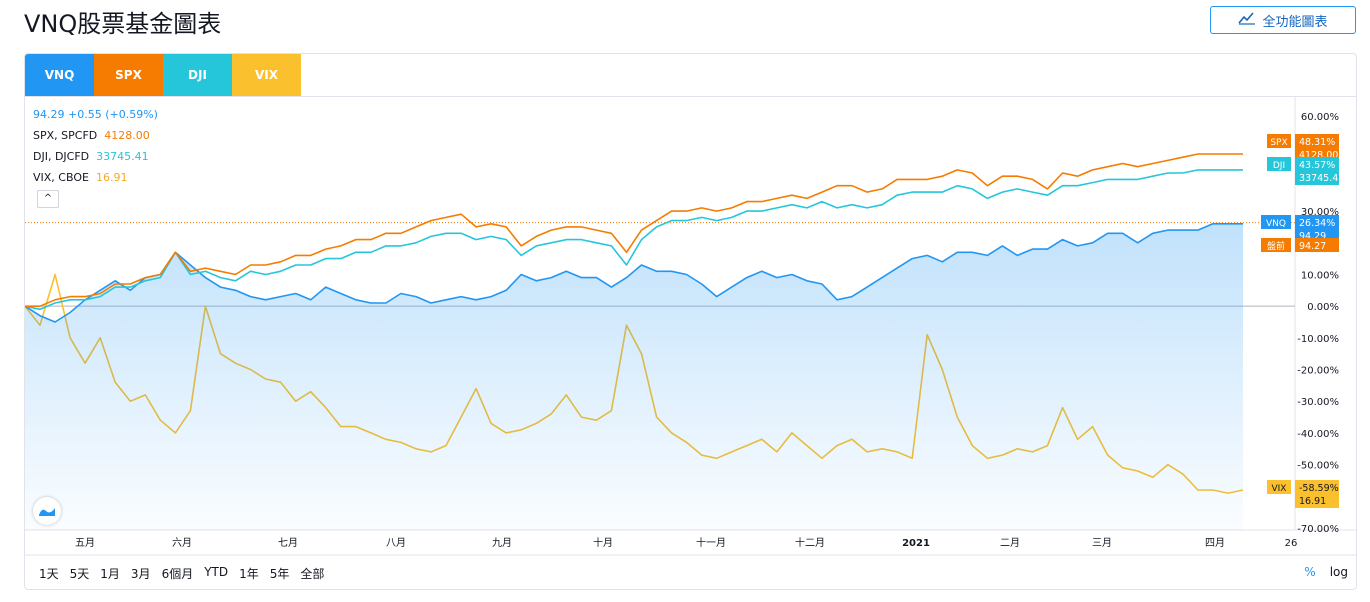 The image size is (1370, 602). I want to click on legend-vix: VIX, CBOE 16.91, so click(80, 177).